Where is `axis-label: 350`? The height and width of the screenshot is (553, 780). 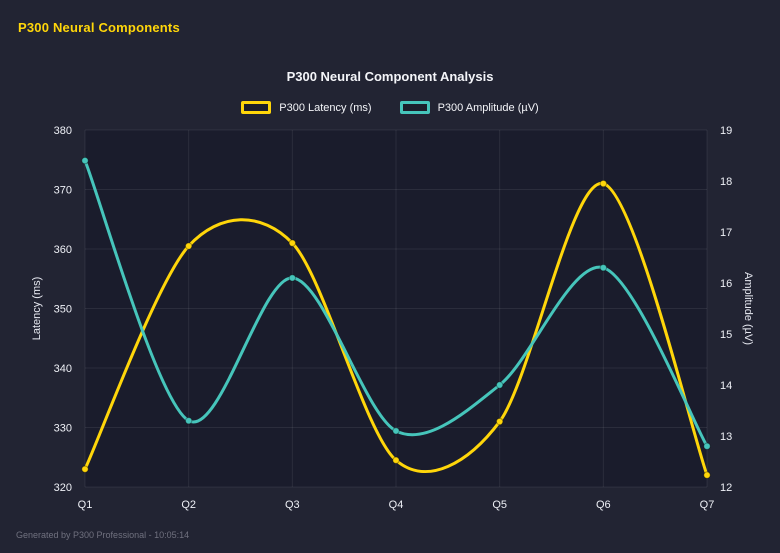 axis-label: 350 is located at coordinates (63, 310).